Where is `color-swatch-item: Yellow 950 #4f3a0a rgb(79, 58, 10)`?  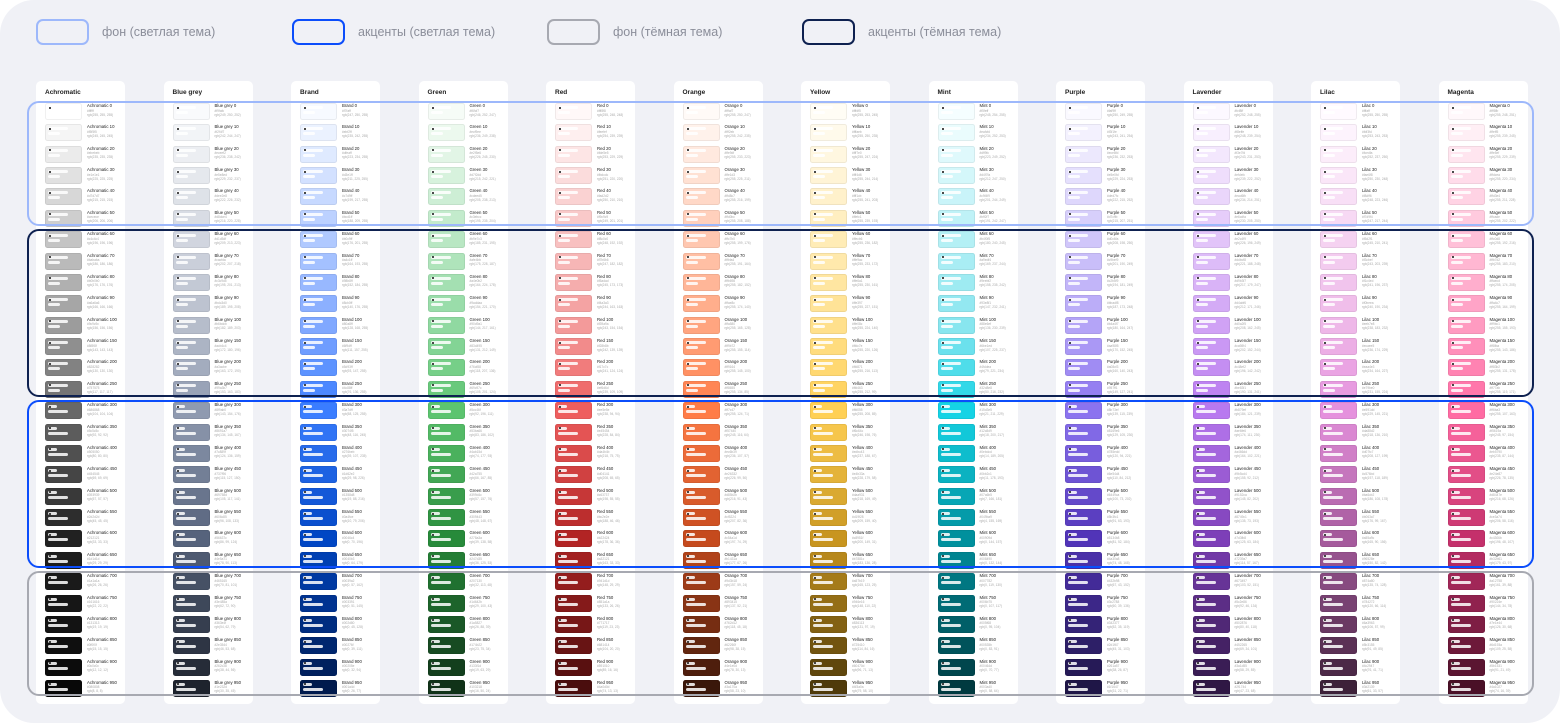
color-swatch-item: Yellow 950 #4f3a0a rgb(79, 58, 10) is located at coordinates (850, 688).